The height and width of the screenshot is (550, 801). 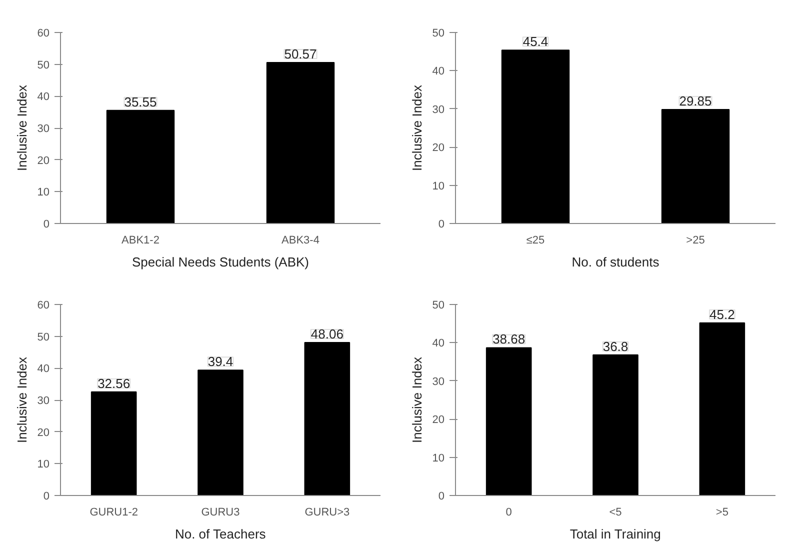 I want to click on data-label: 48.06, so click(x=327, y=334).